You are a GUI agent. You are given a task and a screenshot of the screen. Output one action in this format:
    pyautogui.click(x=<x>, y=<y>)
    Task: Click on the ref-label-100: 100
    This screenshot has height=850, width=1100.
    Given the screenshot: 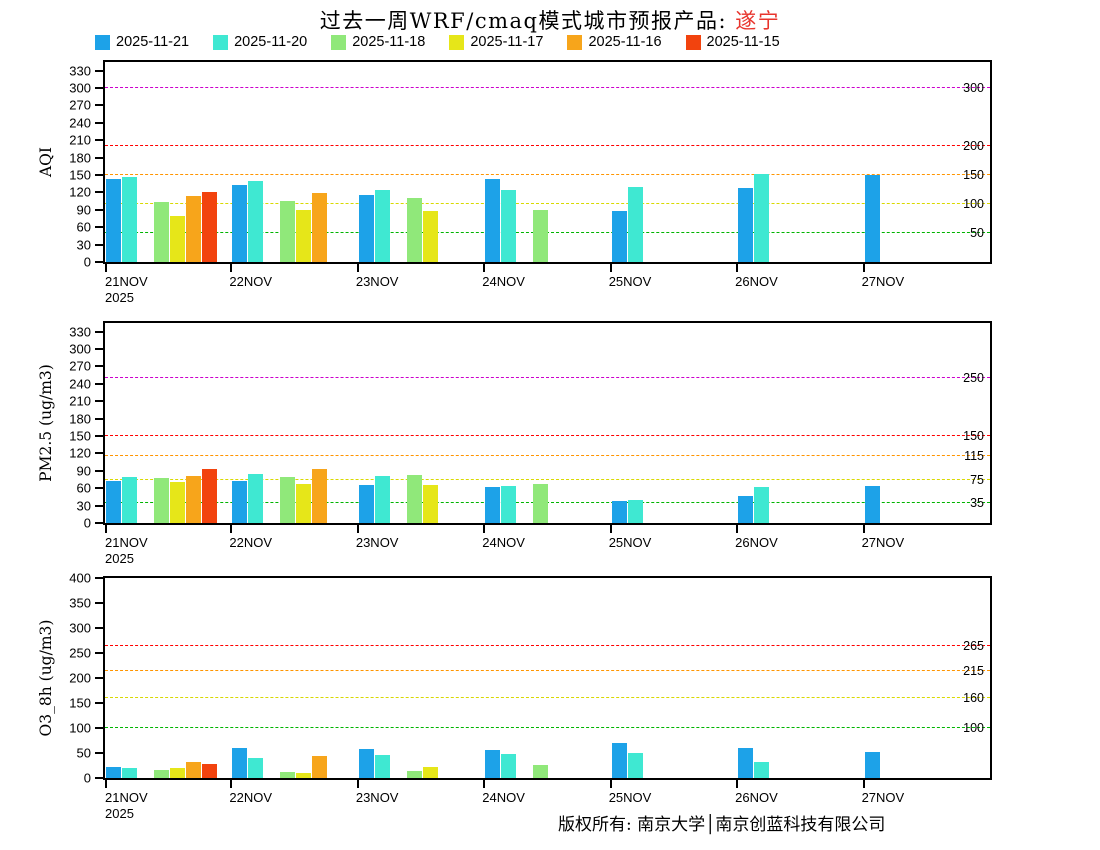 What is the action you would take?
    pyautogui.click(x=973, y=728)
    